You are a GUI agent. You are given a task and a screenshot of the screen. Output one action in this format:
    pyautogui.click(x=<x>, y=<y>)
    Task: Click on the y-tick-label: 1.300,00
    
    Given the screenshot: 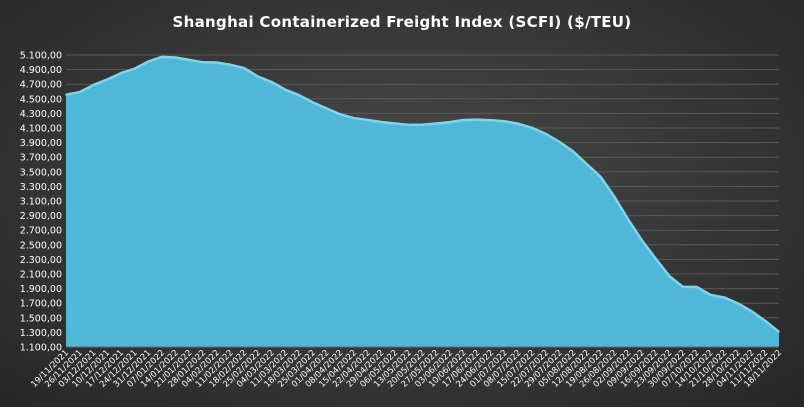 What is the action you would take?
    pyautogui.click(x=41, y=333)
    